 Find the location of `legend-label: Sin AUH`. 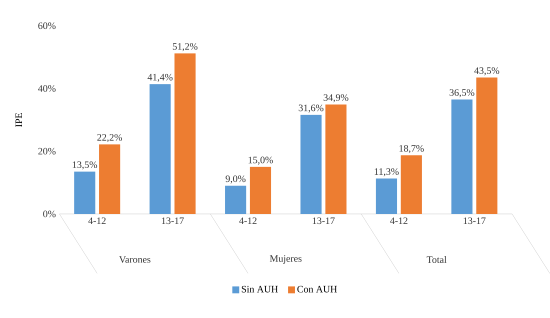

legend-label: Sin AUH is located at coordinates (260, 289).